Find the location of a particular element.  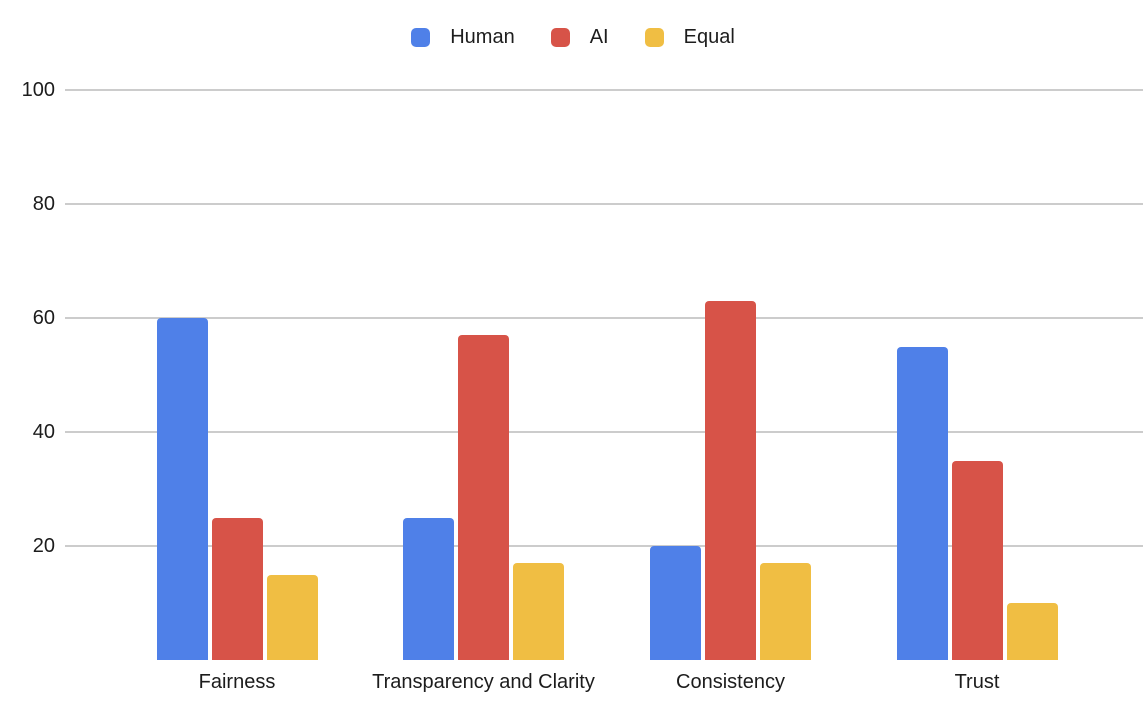

bar-group-transparency-and-clarity is located at coordinates (483, 497).